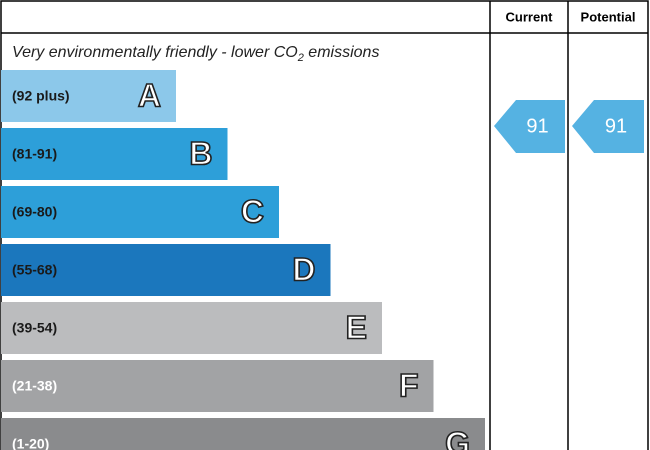  I want to click on subtitle-text: Very environmentally friendly - lower CO, so click(155, 52).